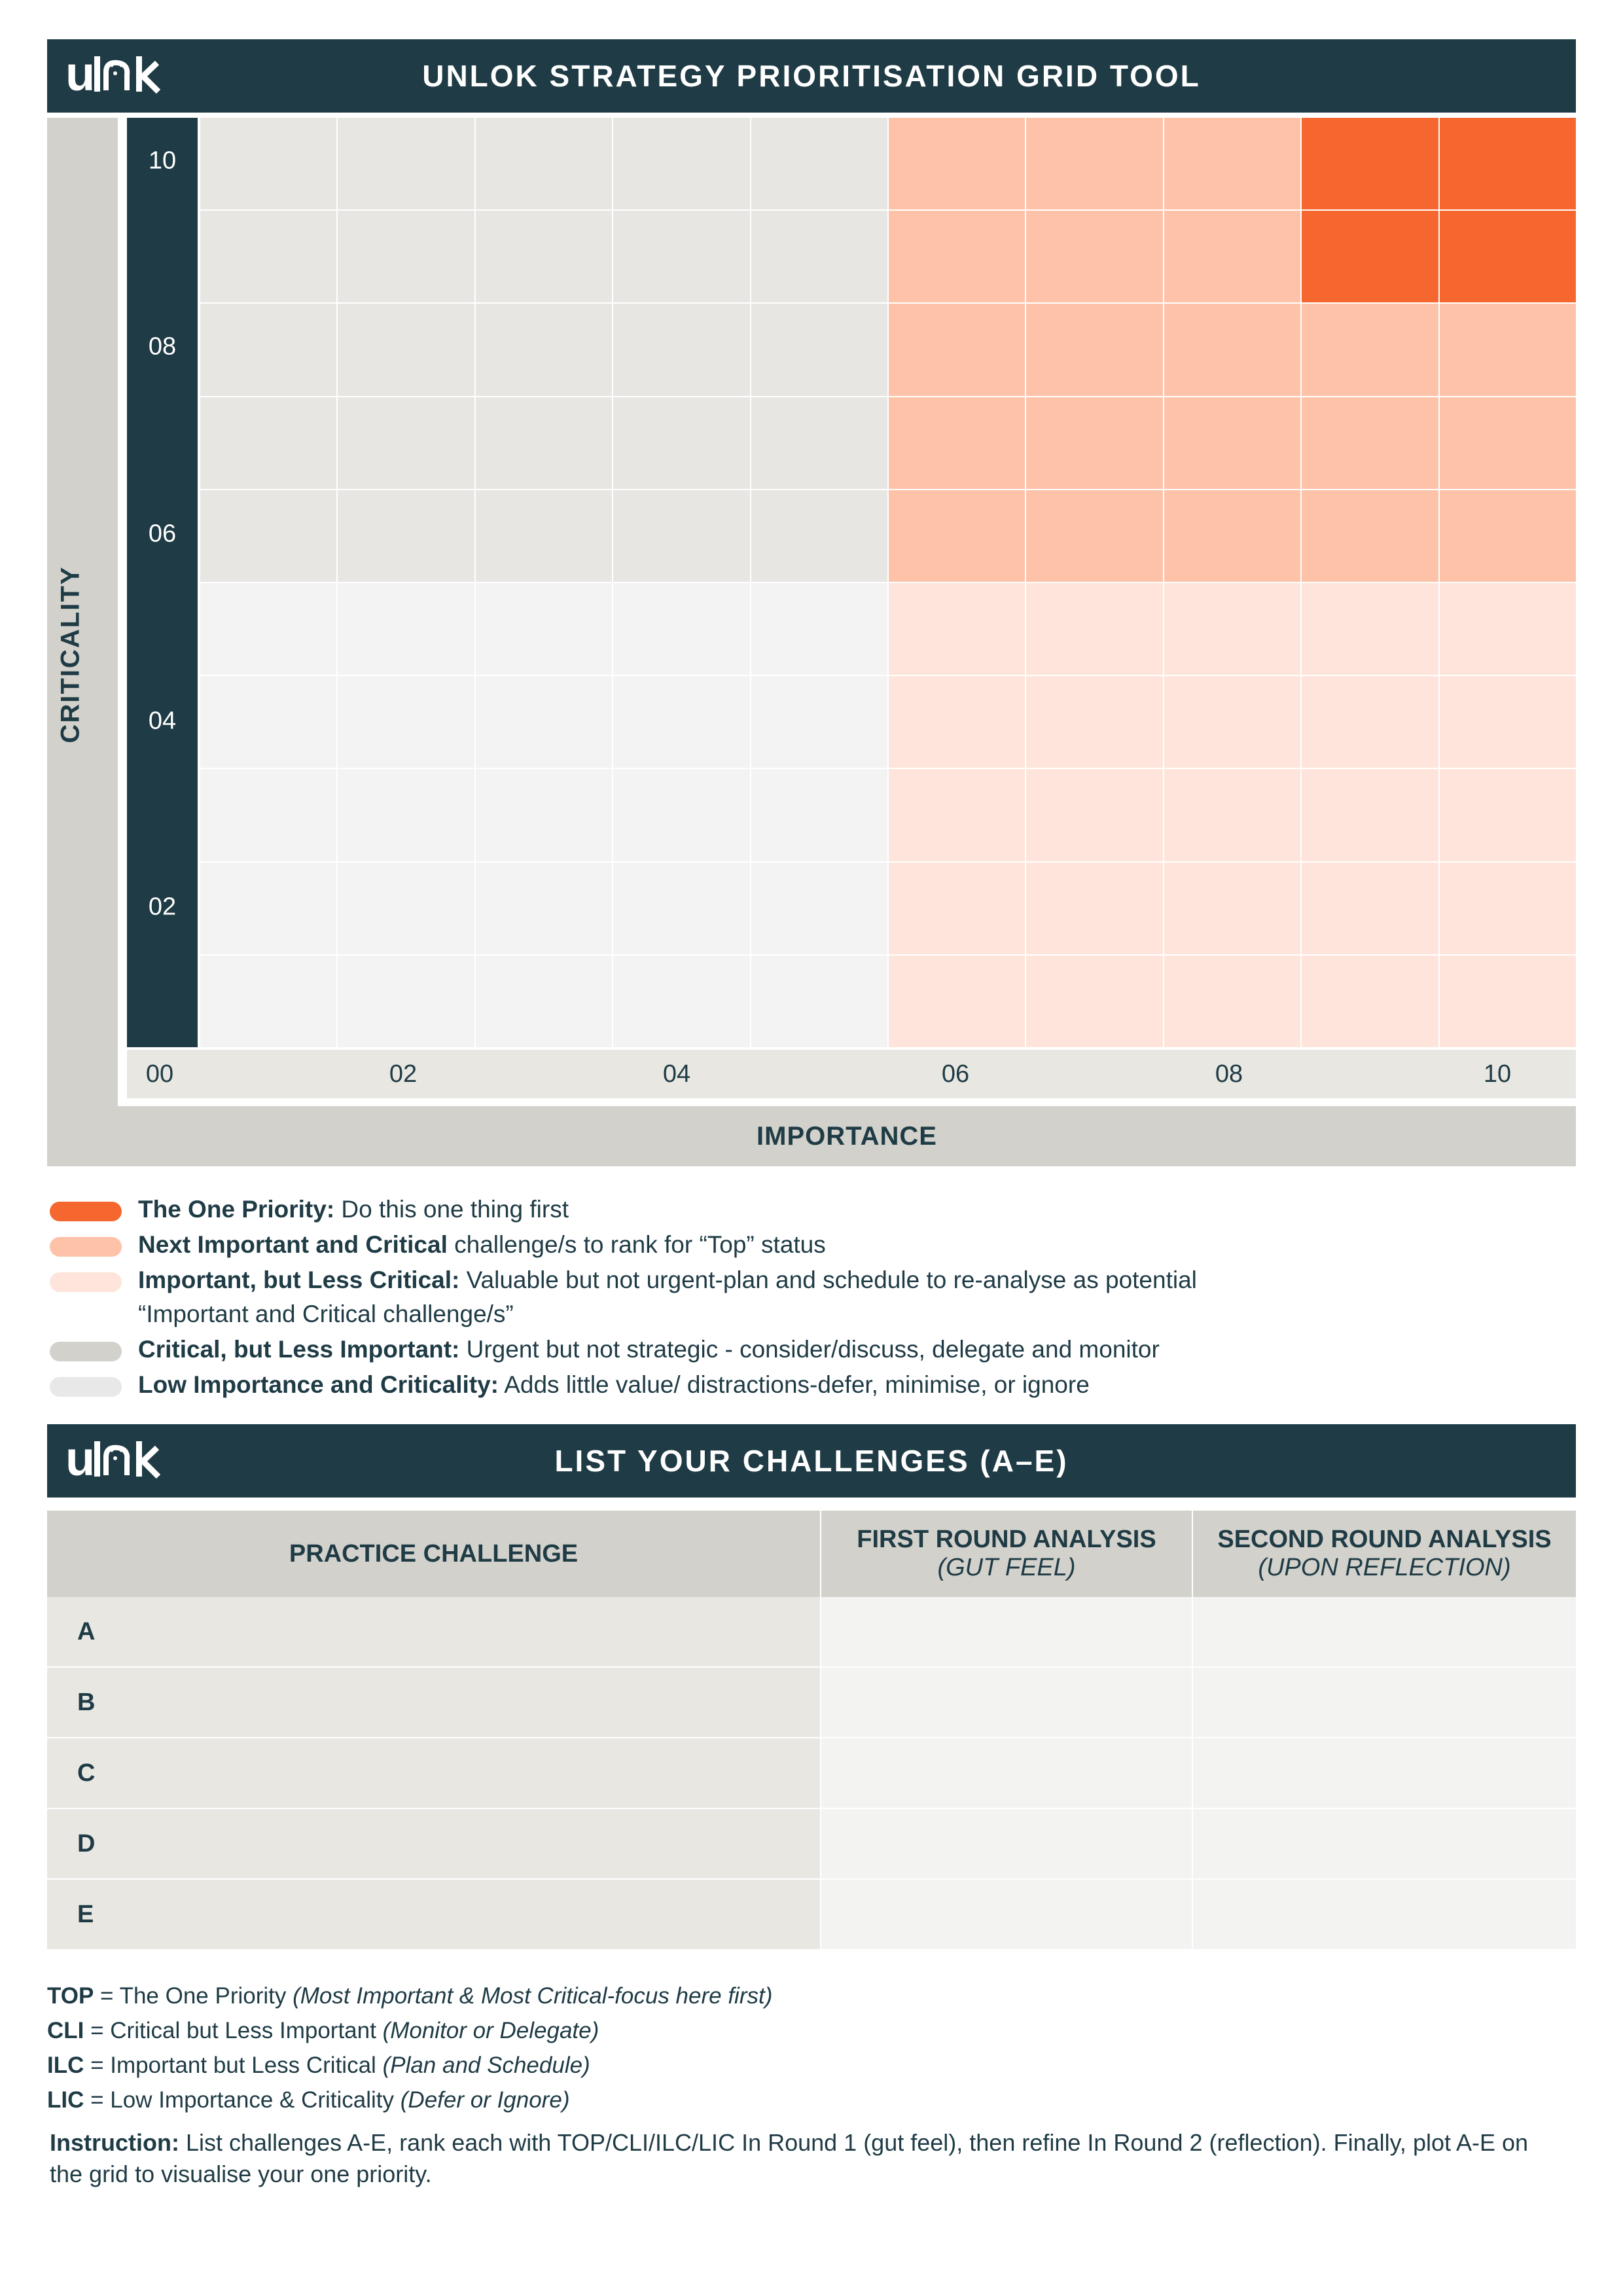 The height and width of the screenshot is (2296, 1623). I want to click on first-round-cell-a, so click(1007, 1633).